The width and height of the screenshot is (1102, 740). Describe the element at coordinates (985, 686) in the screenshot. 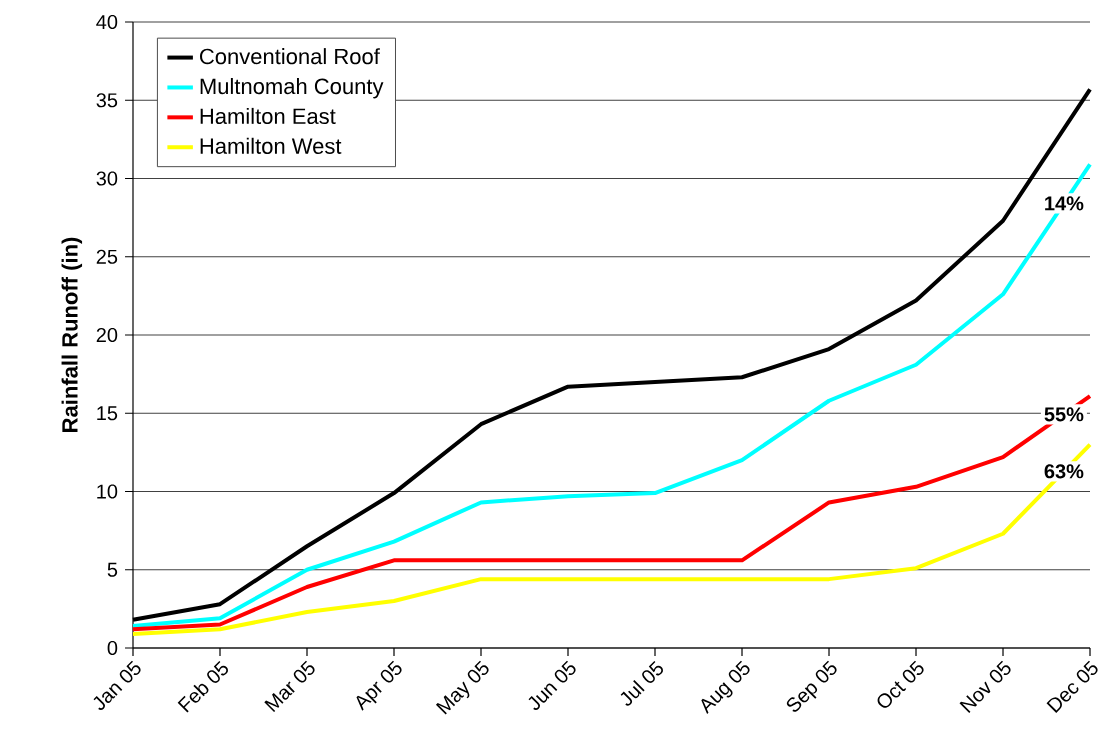

I see `x-tick-label: Nov 05` at that location.